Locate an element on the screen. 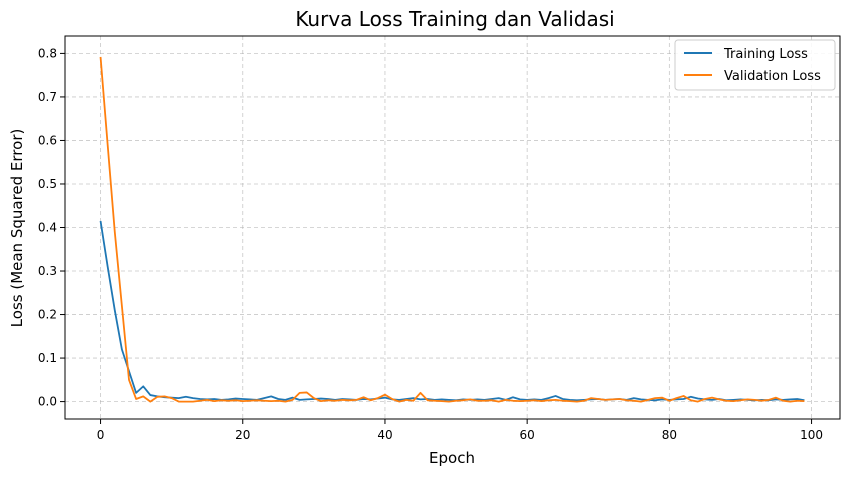  y-axis-label: Loss (Mean Squared Error) is located at coordinates (17, 228).